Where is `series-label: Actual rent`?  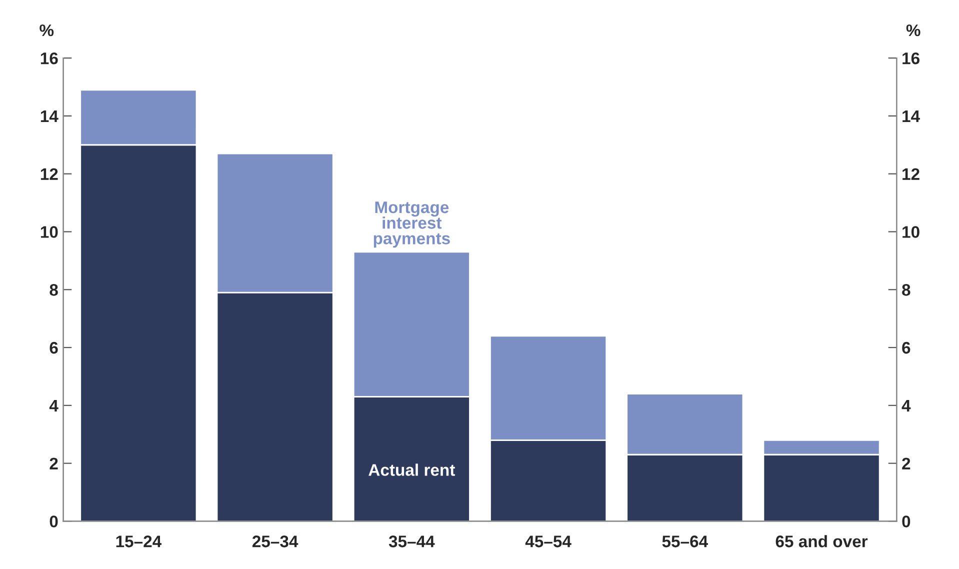 series-label: Actual rent is located at coordinates (411, 470).